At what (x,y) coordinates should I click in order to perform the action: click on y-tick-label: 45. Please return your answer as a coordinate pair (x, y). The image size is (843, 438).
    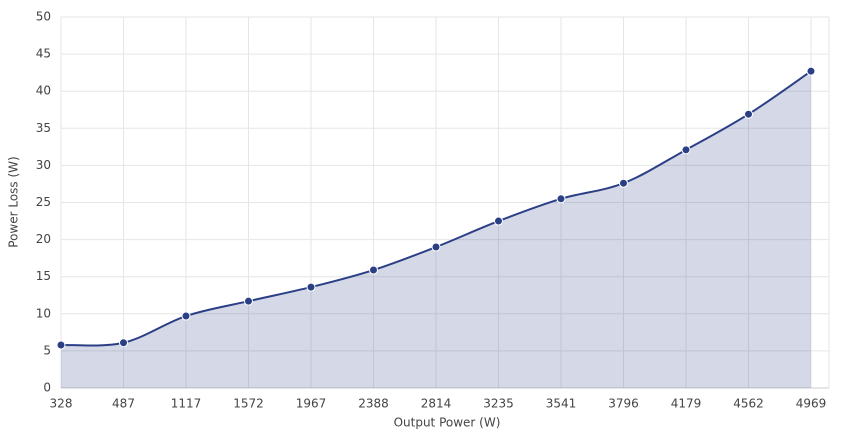
    Looking at the image, I should click on (43, 54).